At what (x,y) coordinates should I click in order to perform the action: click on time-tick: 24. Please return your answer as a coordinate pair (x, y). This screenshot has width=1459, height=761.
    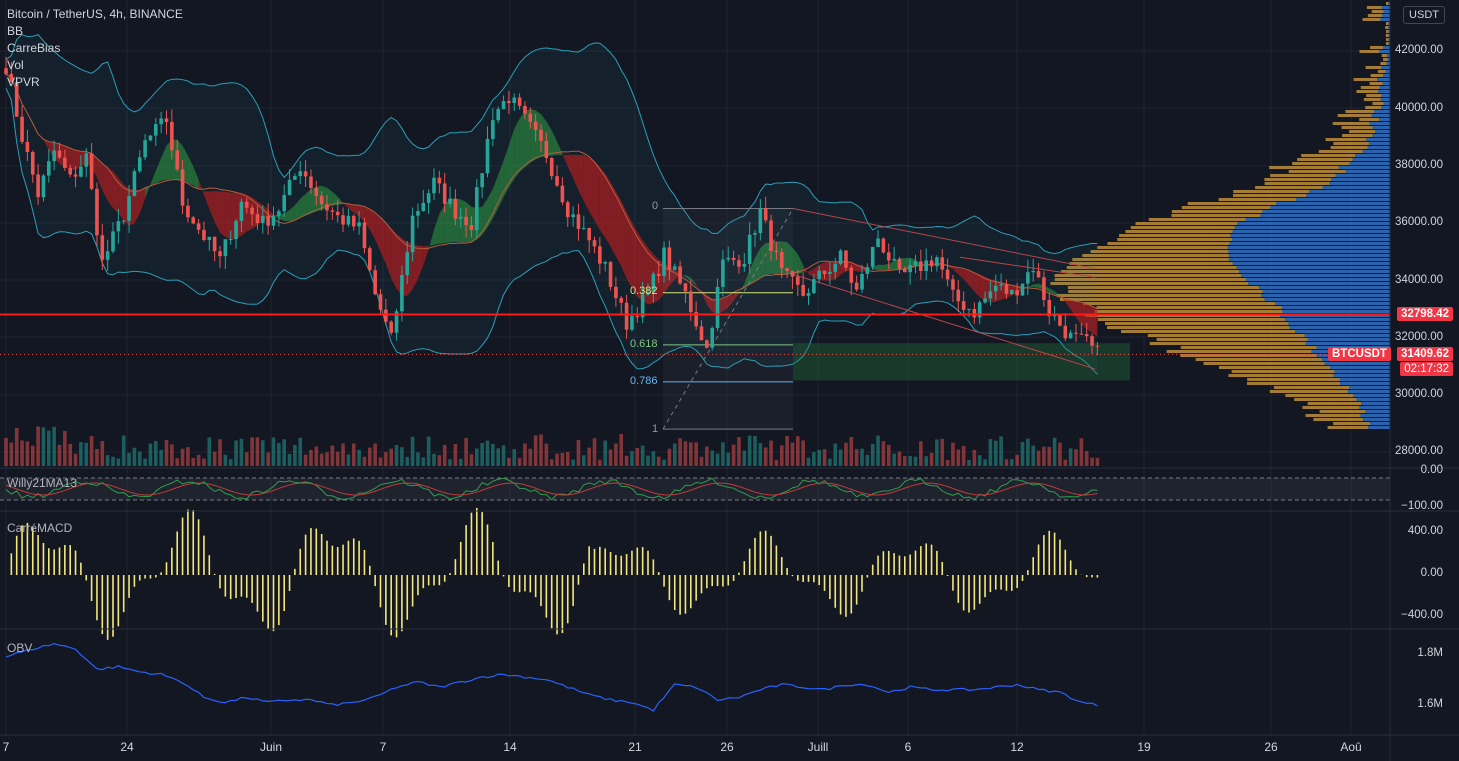
    Looking at the image, I should click on (127, 747).